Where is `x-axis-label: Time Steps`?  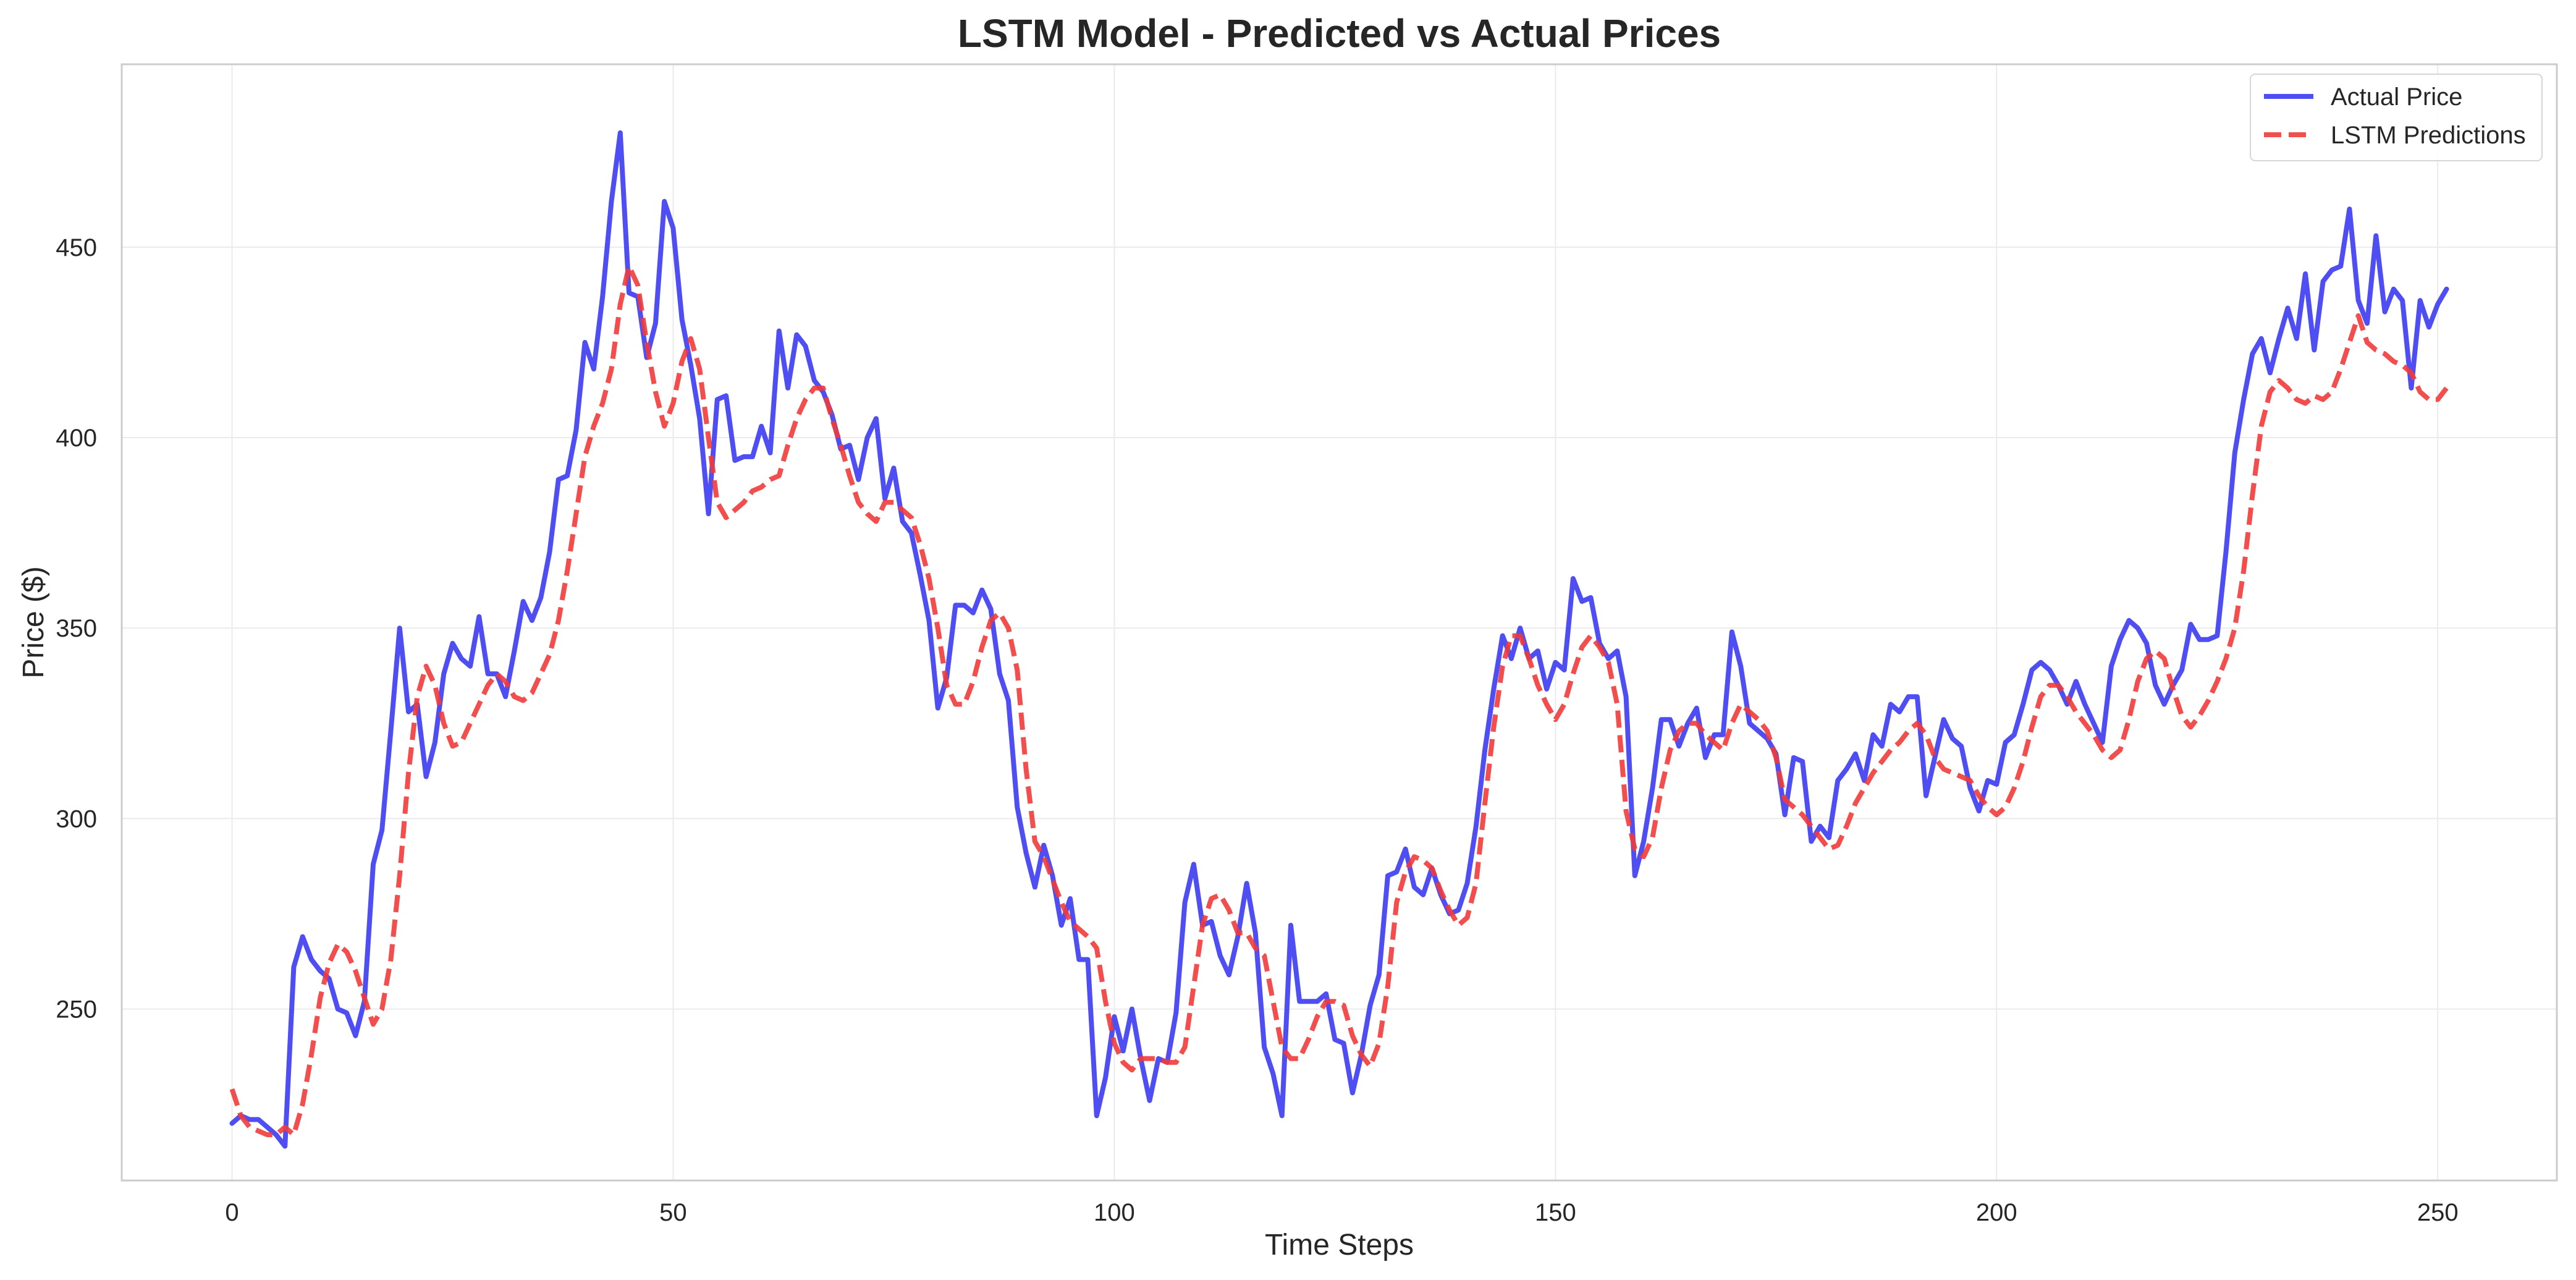 x-axis-label: Time Steps is located at coordinates (1339, 1245).